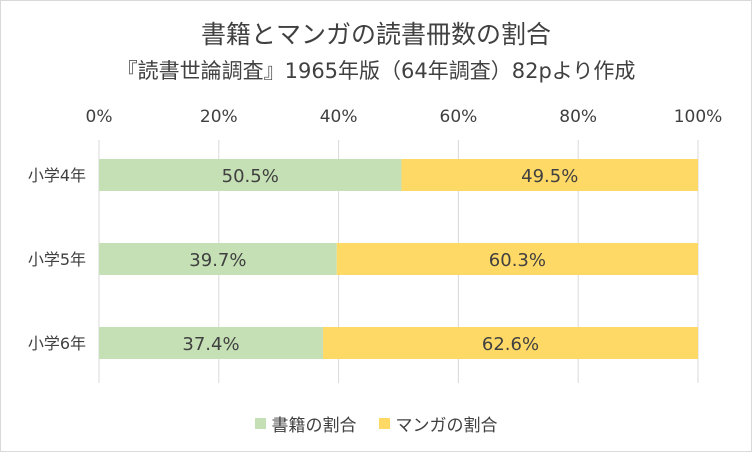 Image resolution: width=752 pixels, height=452 pixels. Describe the element at coordinates (99, 117) in the screenshot. I see `x-tick-label: 0%` at that location.